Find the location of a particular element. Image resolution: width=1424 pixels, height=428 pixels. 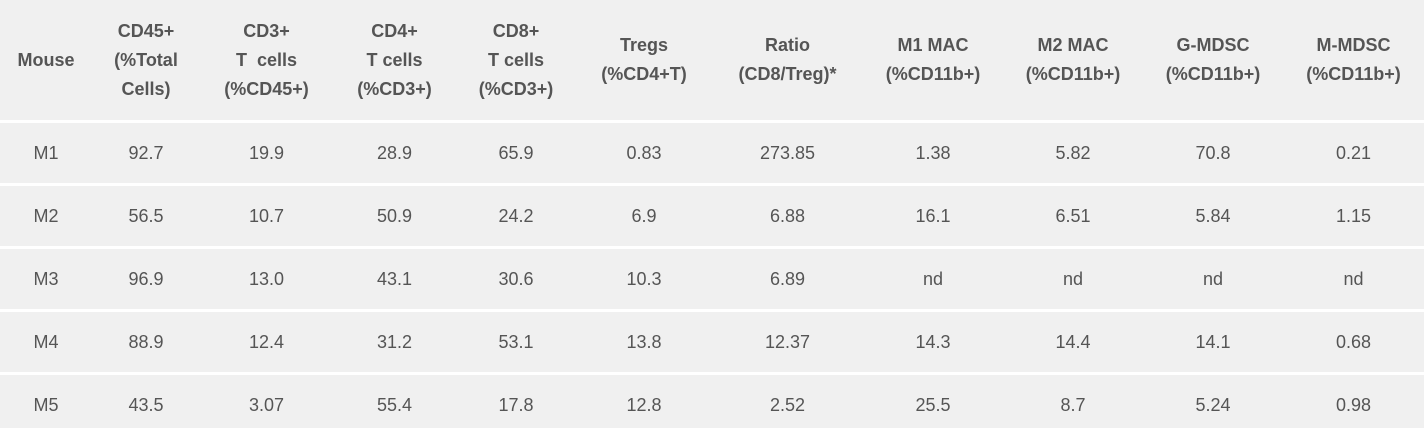

table-cell: 43.1 is located at coordinates (394, 278).